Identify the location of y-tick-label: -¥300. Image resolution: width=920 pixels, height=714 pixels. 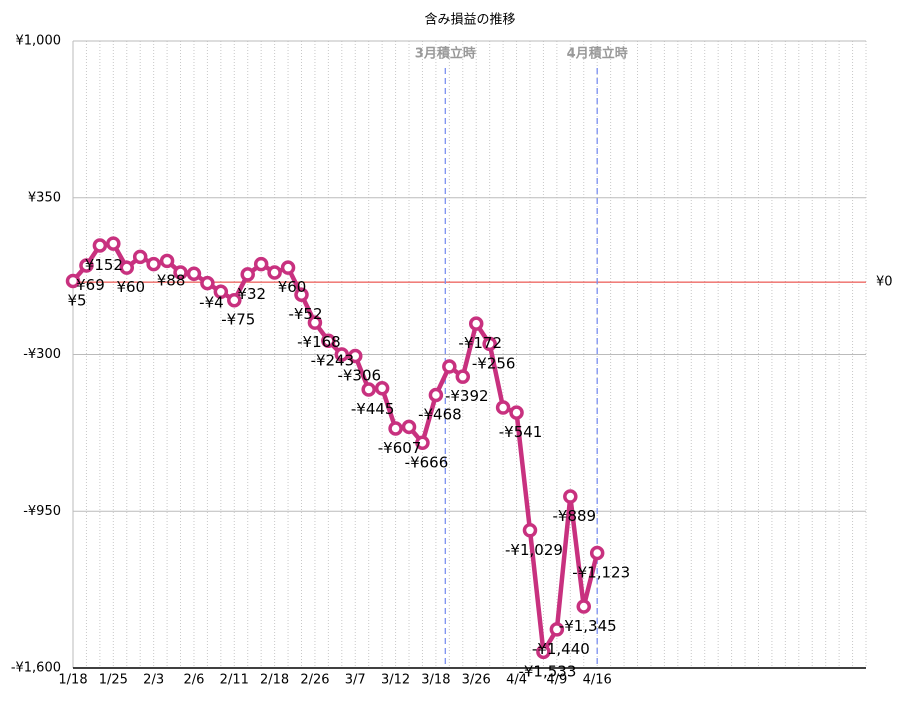
(42, 354).